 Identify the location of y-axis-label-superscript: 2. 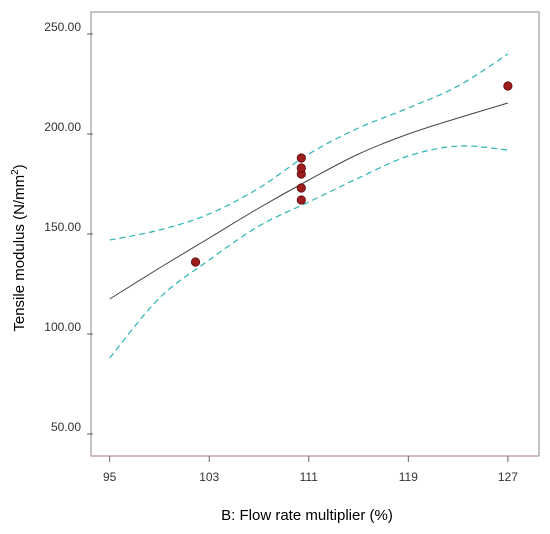
(15, 172).